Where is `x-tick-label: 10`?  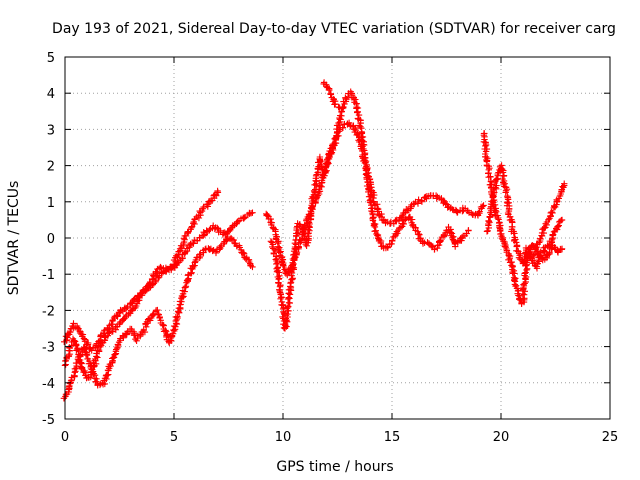 x-tick-label: 10 is located at coordinates (283, 437).